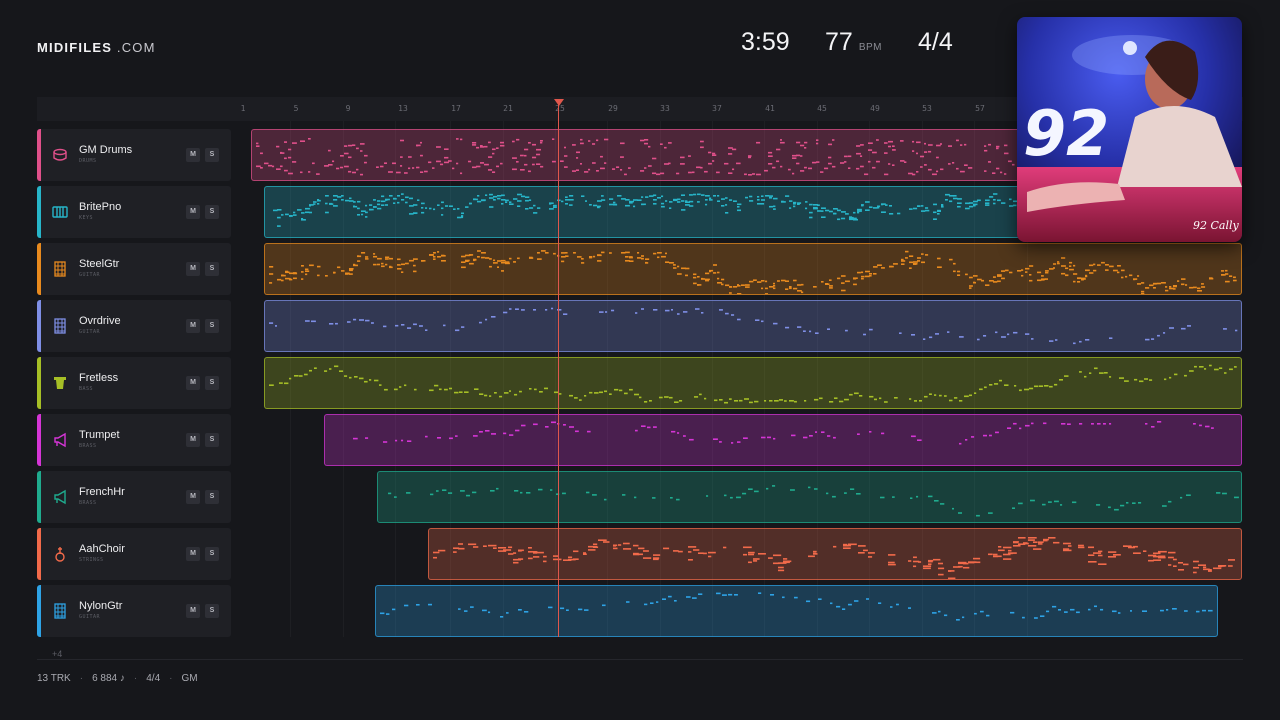 The height and width of the screenshot is (720, 1280). What do you see at coordinates (60, 155) in the screenshot?
I see `drum-icon` at bounding box center [60, 155].